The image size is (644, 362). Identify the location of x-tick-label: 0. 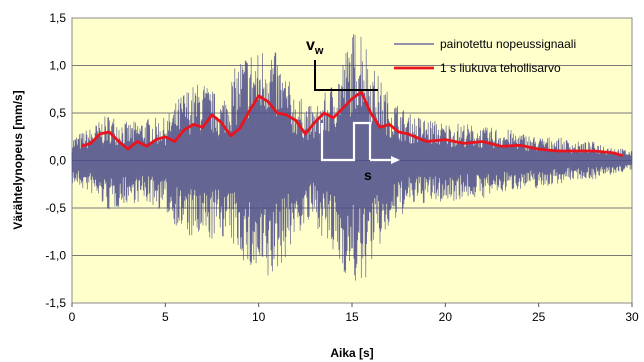
(72, 317).